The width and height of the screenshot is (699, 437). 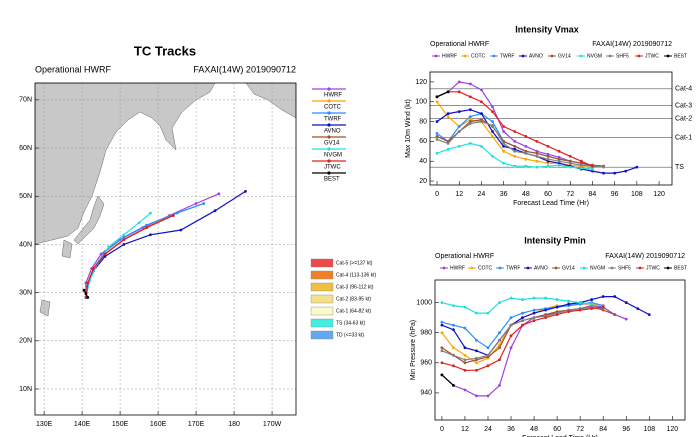 I want to click on y-tick-label: 40N, so click(x=25, y=244).